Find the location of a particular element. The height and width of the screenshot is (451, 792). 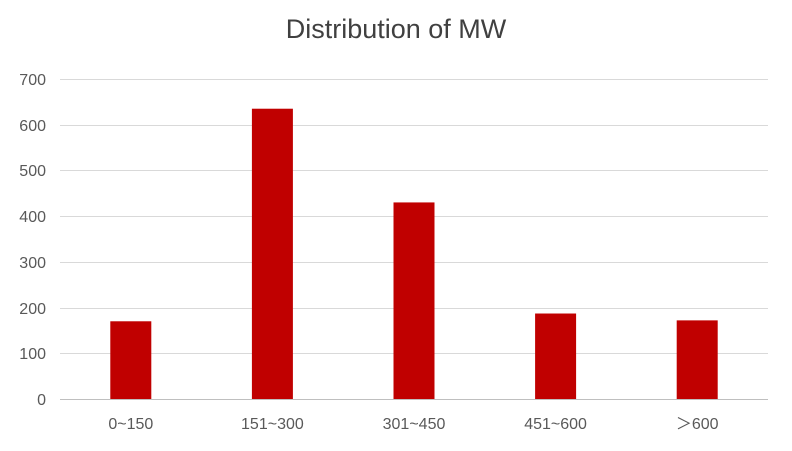

y-tick-label: 600 is located at coordinates (32, 126).